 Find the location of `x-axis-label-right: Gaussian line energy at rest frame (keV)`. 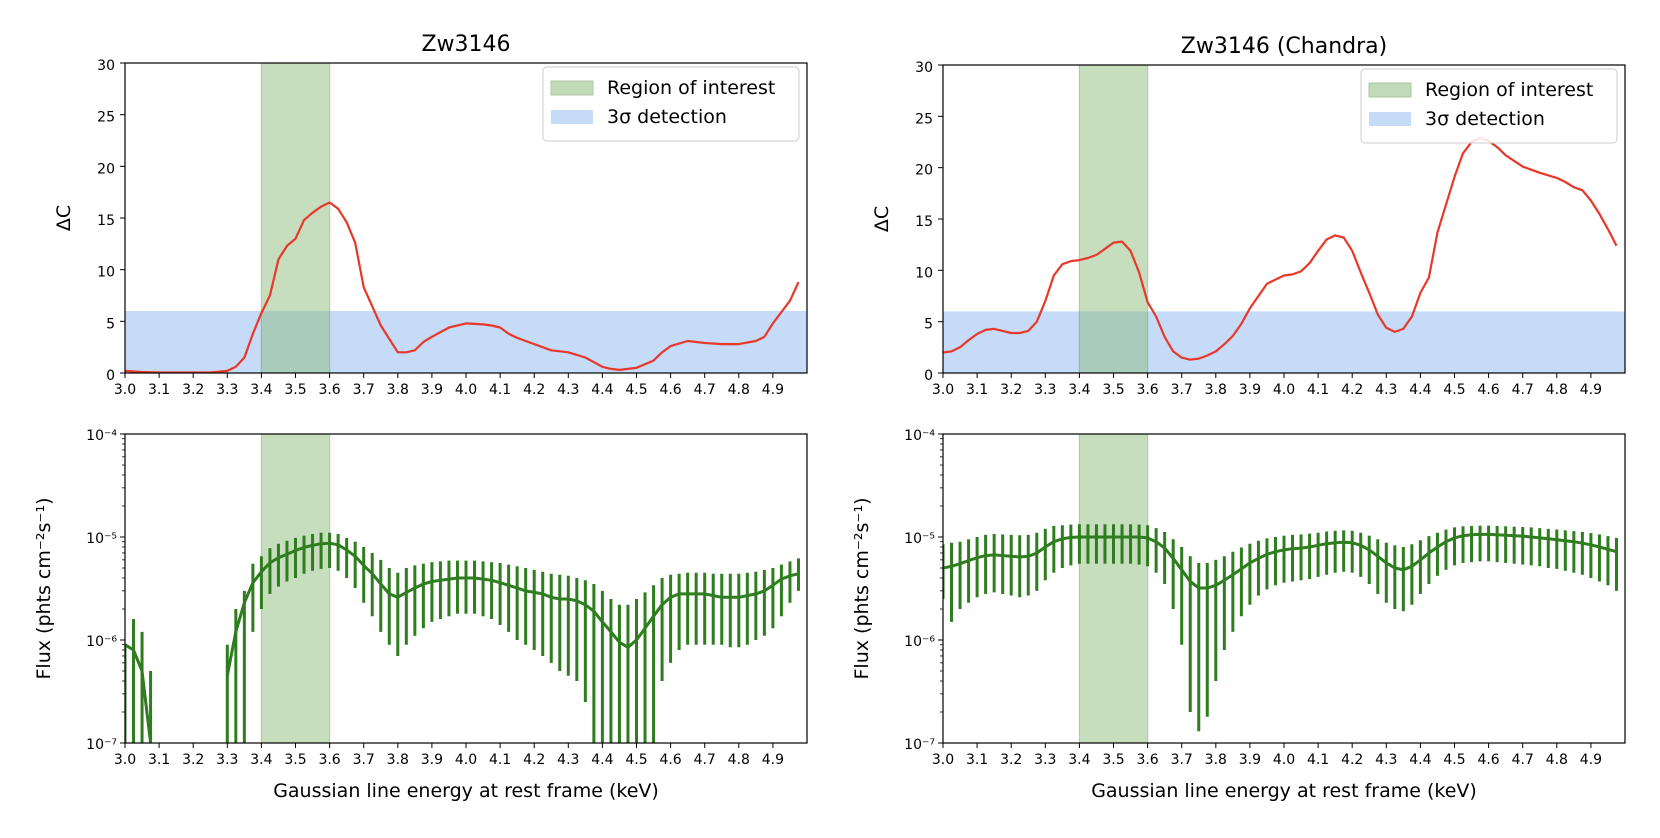

x-axis-label-right: Gaussian line energy at rest frame (keV) is located at coordinates (1284, 791).